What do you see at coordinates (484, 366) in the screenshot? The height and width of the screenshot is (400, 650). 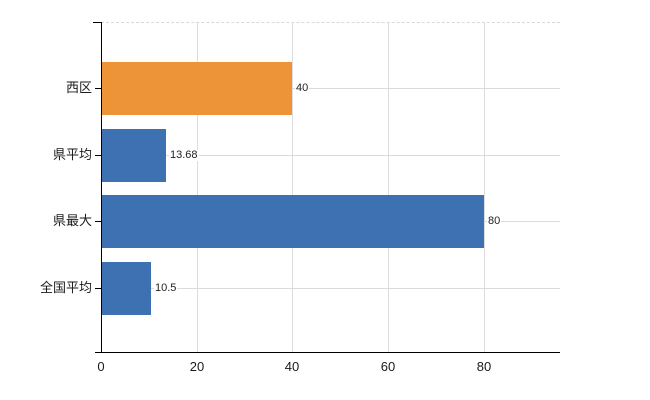 I see `x-axis-tick-label-80: 80` at bounding box center [484, 366].